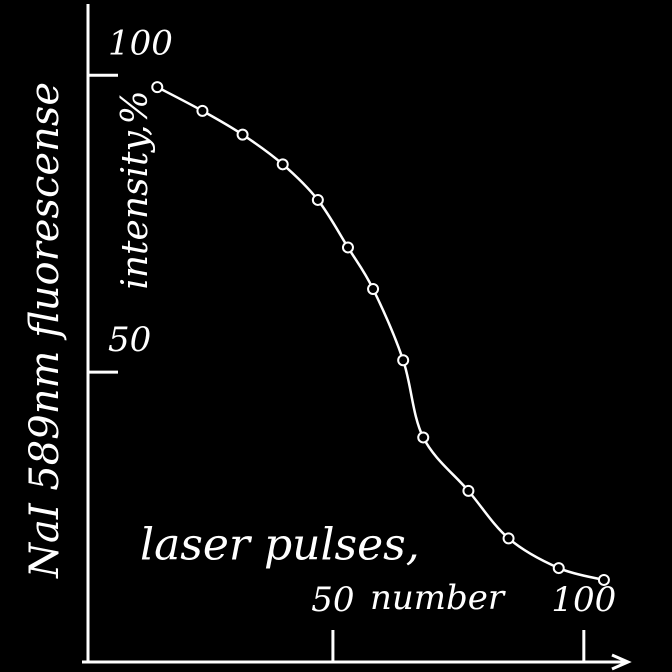 The width and height of the screenshot is (672, 672). Describe the element at coordinates (438, 598) in the screenshot. I see `x-axis-label: number` at that location.